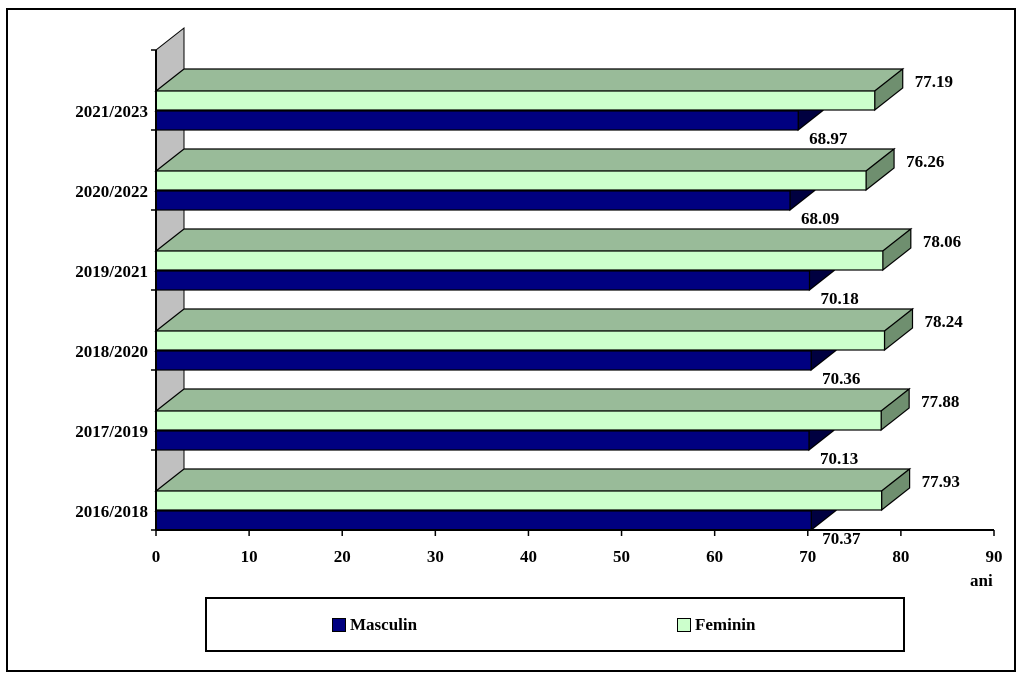 The height and width of the screenshot is (678, 1021). I want to click on x-axis-label: ani, so click(981, 580).